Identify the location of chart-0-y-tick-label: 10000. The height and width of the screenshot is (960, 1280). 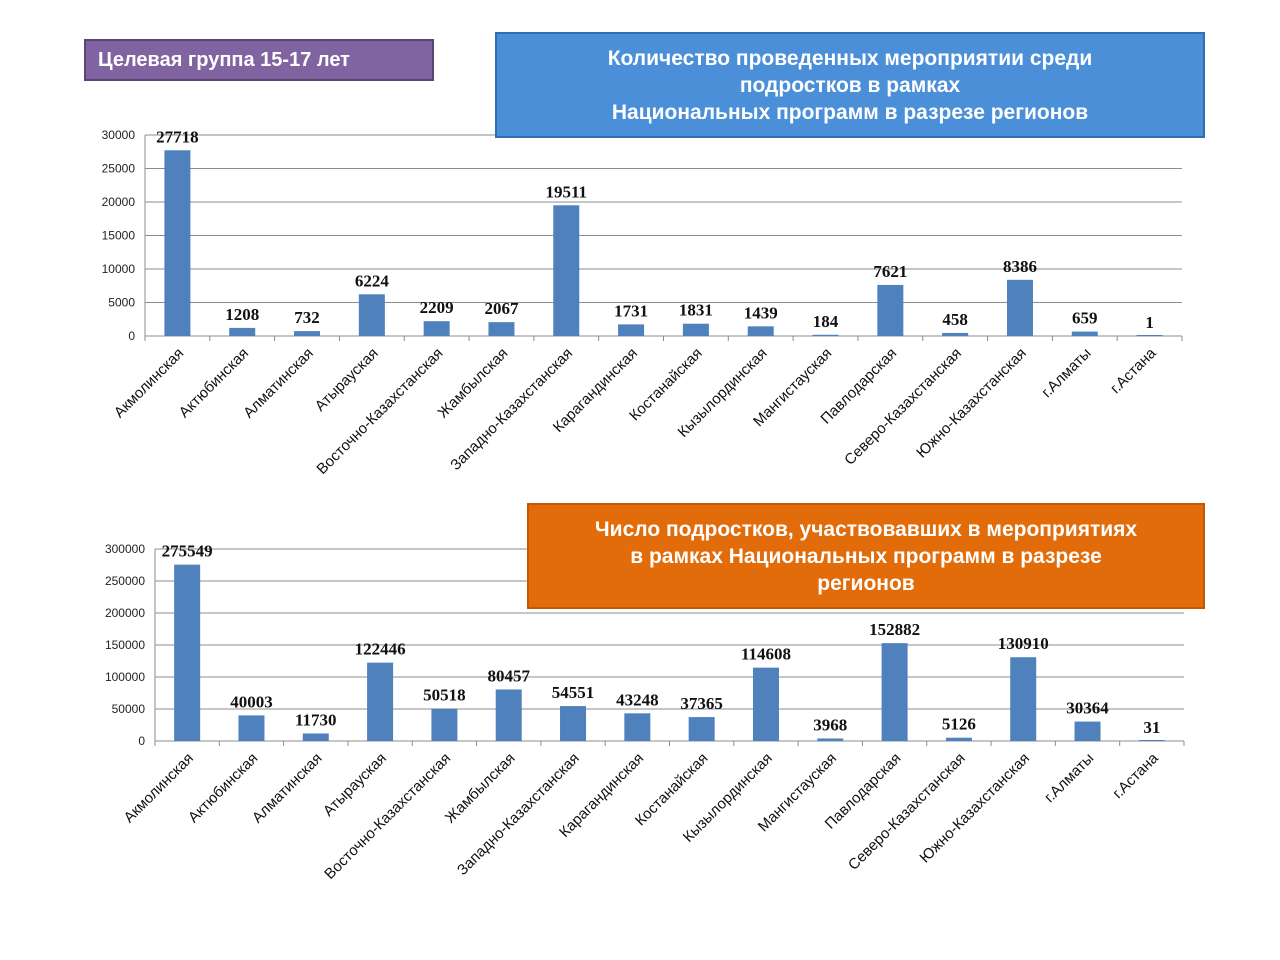
(119, 269).